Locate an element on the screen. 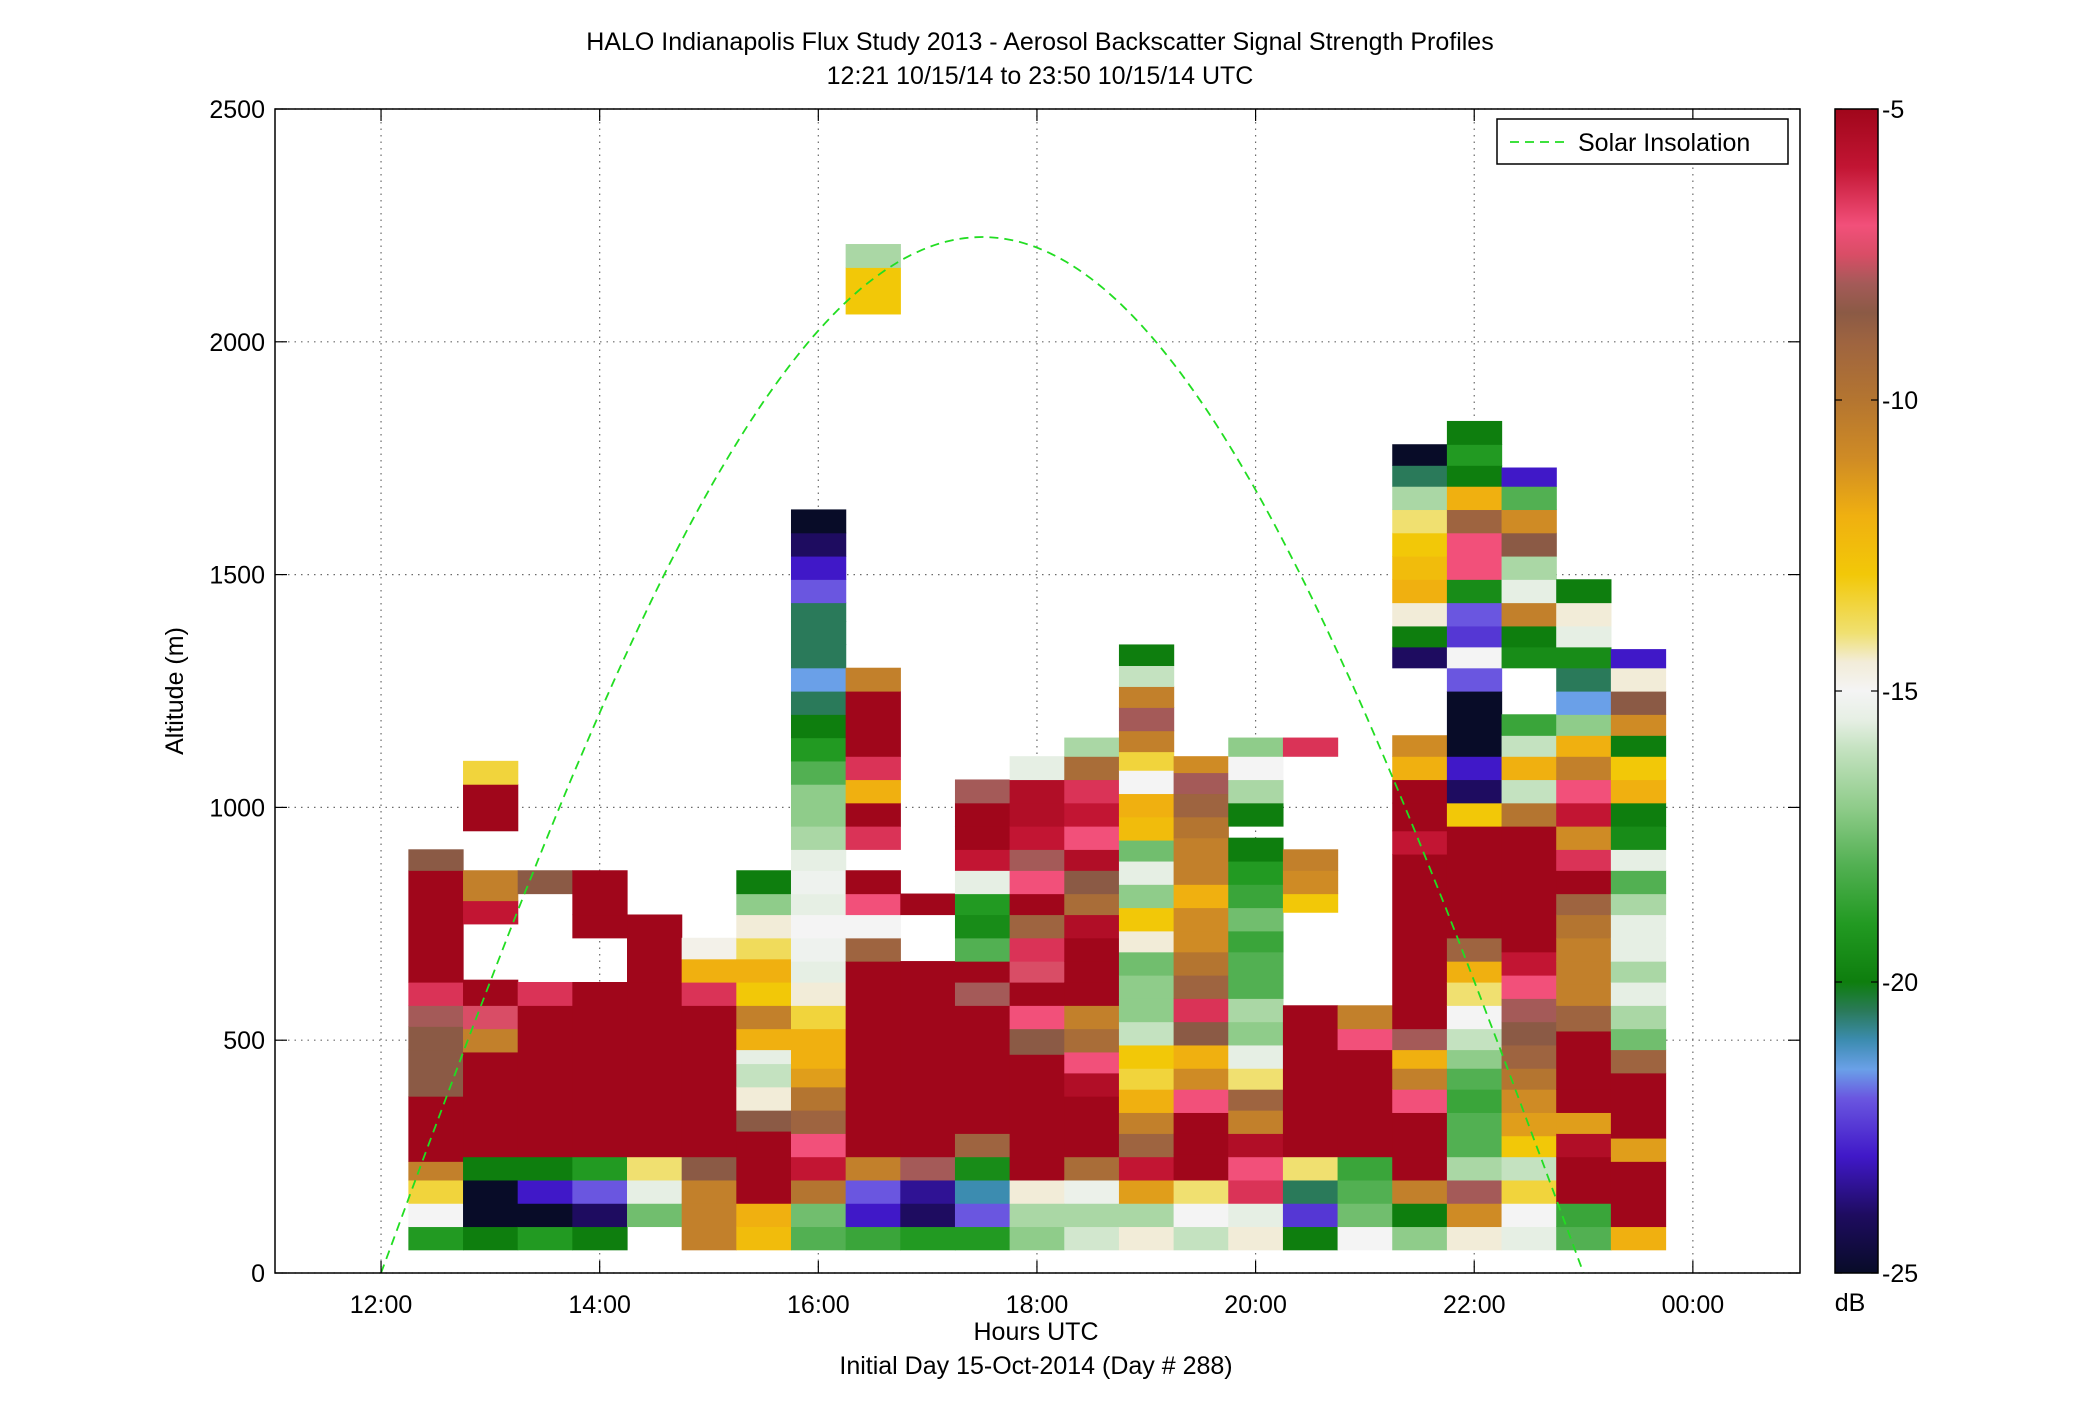 This screenshot has height=1425, width=2098. x-tick-label: 22:00 is located at coordinates (1474, 1305).